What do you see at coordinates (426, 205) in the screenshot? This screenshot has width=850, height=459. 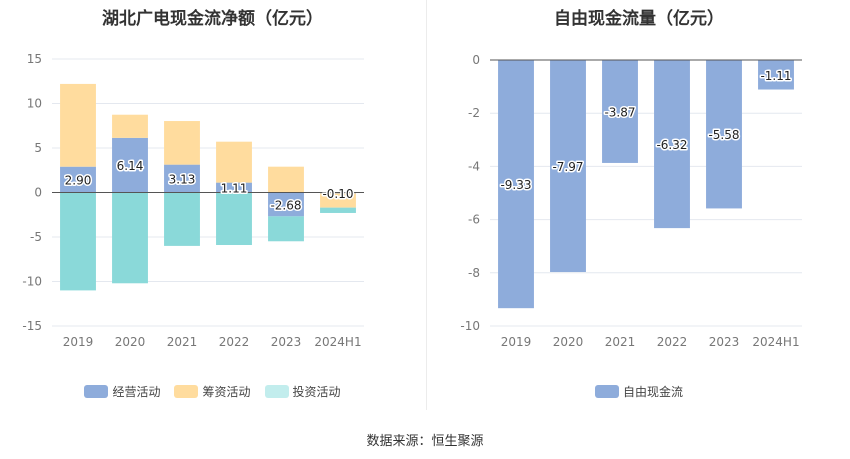 I see `panel-divider` at bounding box center [426, 205].